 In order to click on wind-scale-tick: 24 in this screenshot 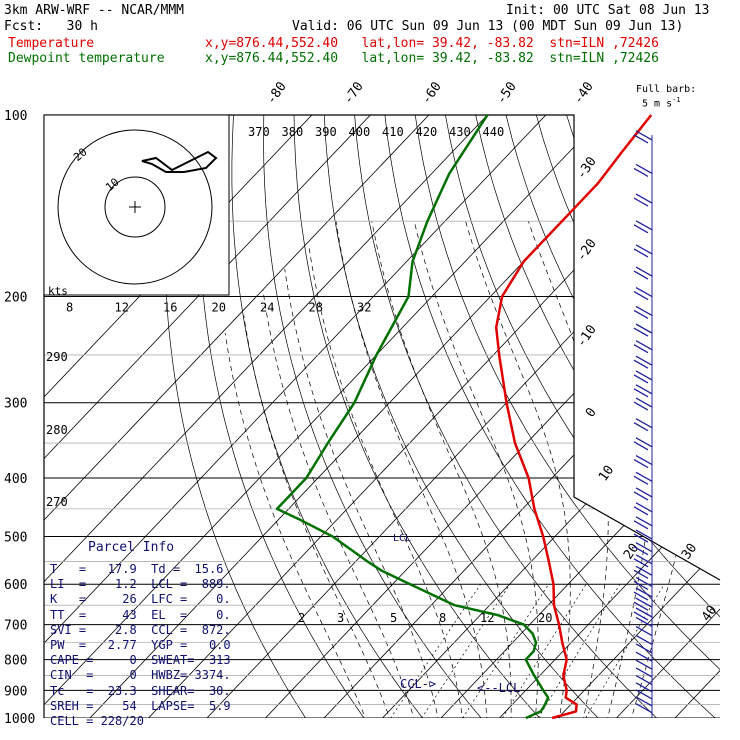, I will do `click(267, 308)`.